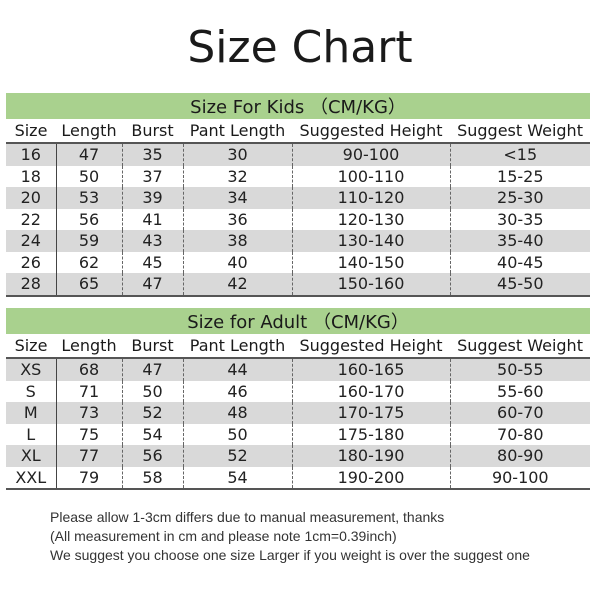  What do you see at coordinates (89, 413) in the screenshot?
I see `table-cell: 73` at bounding box center [89, 413].